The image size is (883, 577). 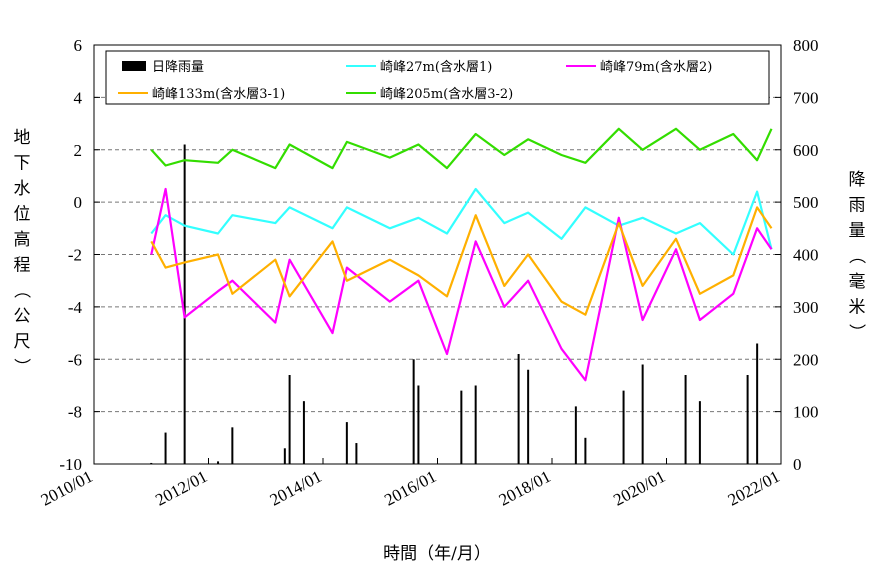 What do you see at coordinates (22, 266) in the screenshot?
I see `axis-title-char: 程` at bounding box center [22, 266].